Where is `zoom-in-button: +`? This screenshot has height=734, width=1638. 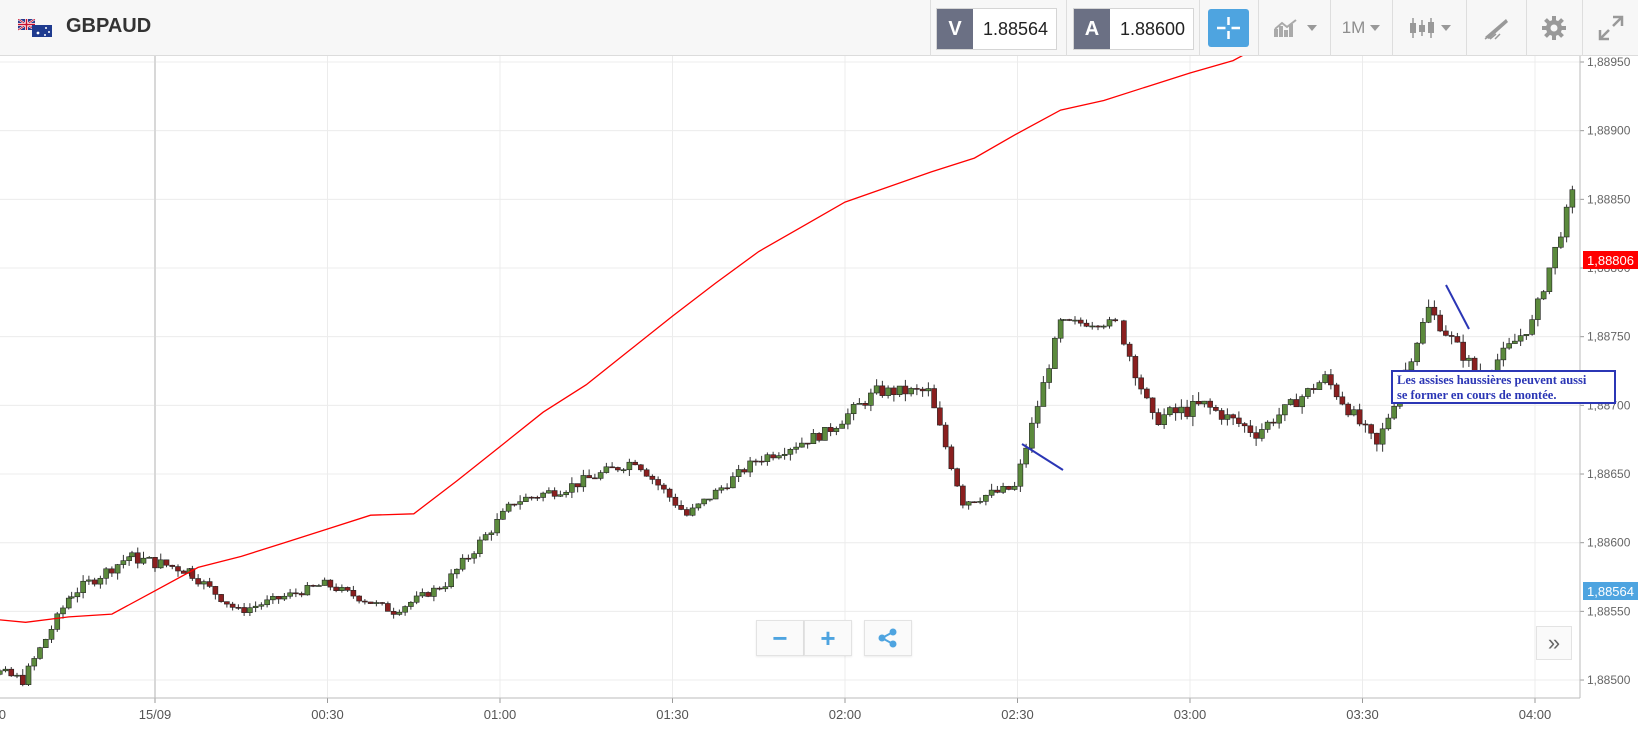
zoom-in-button: + is located at coordinates (828, 638).